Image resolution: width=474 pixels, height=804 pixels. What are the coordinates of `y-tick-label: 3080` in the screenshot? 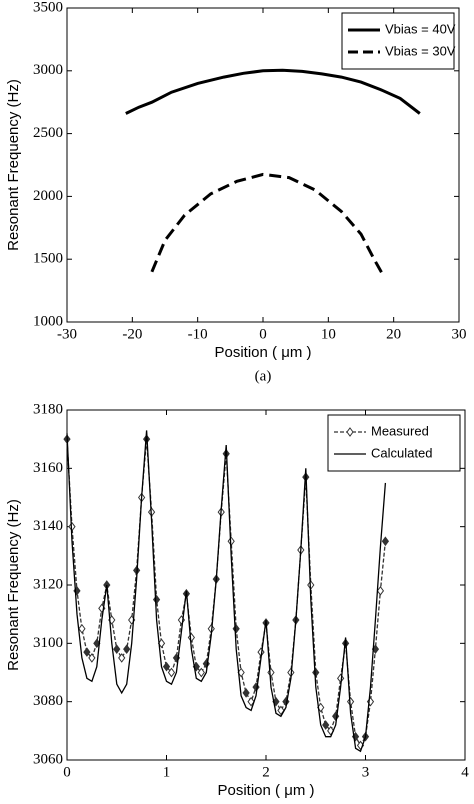 It's located at (48, 701).